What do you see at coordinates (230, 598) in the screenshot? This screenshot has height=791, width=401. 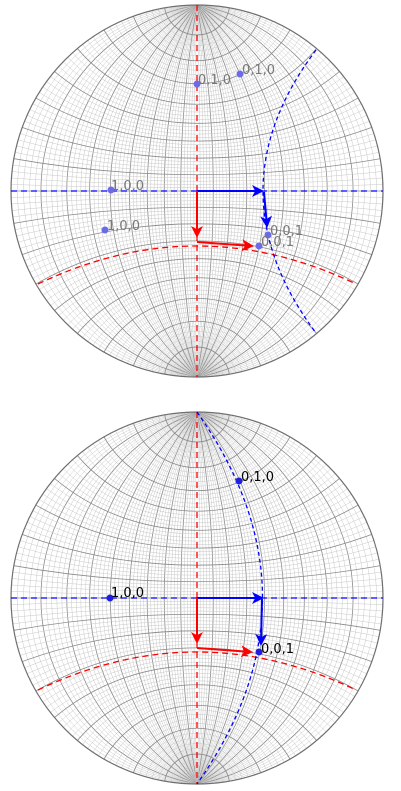 I see `blue-great-circle-bottom` at bounding box center [230, 598].